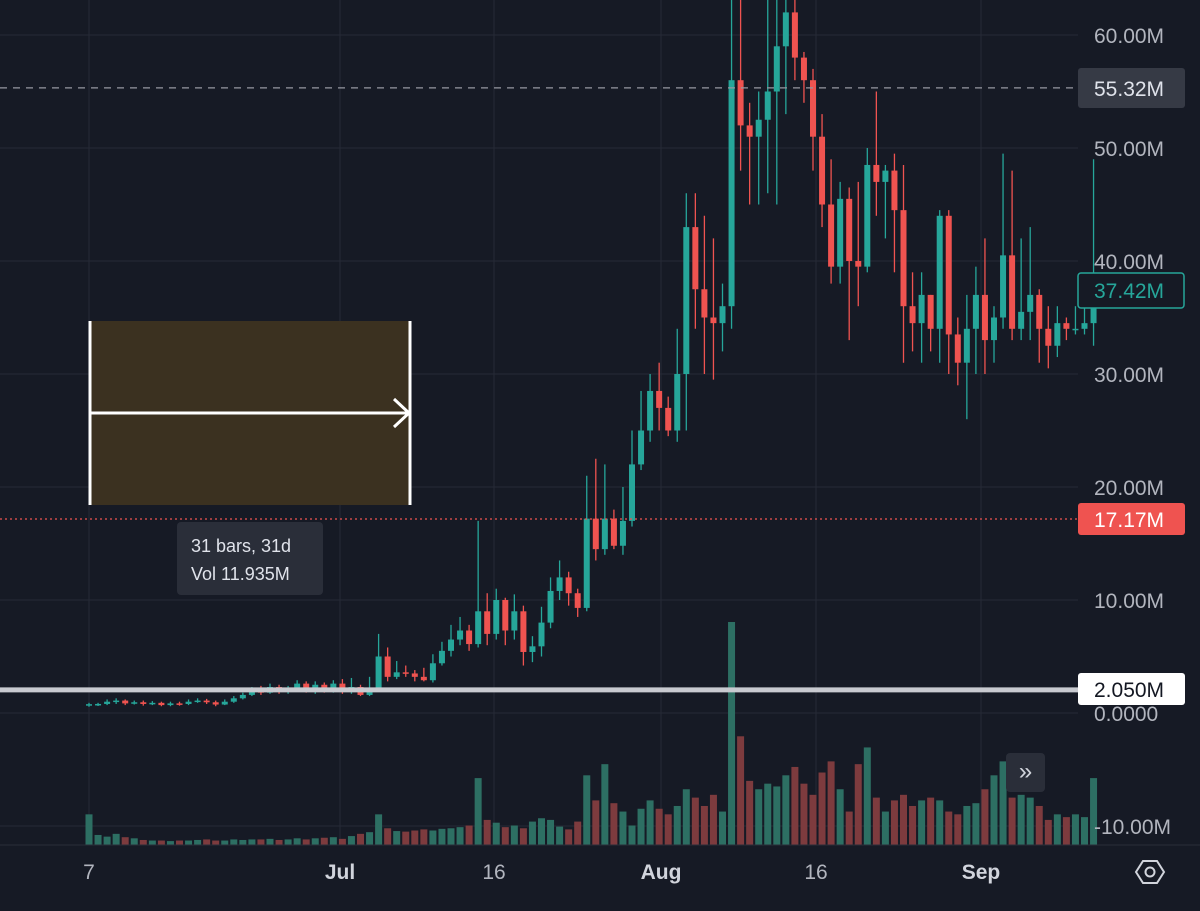 Image resolution: width=1200 pixels, height=911 pixels. I want to click on horizontal-level-price-tag: 2.050M, so click(1131, 689).